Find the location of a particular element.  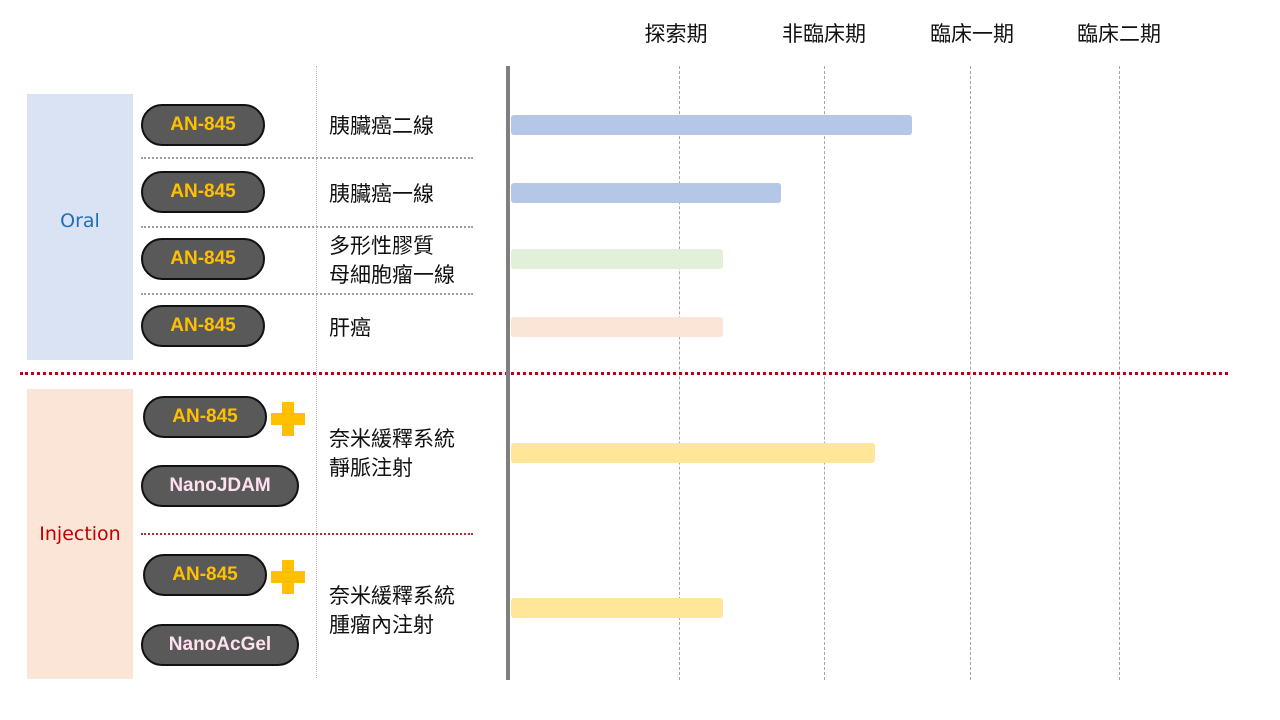

group-box-injection is located at coordinates (80, 534).